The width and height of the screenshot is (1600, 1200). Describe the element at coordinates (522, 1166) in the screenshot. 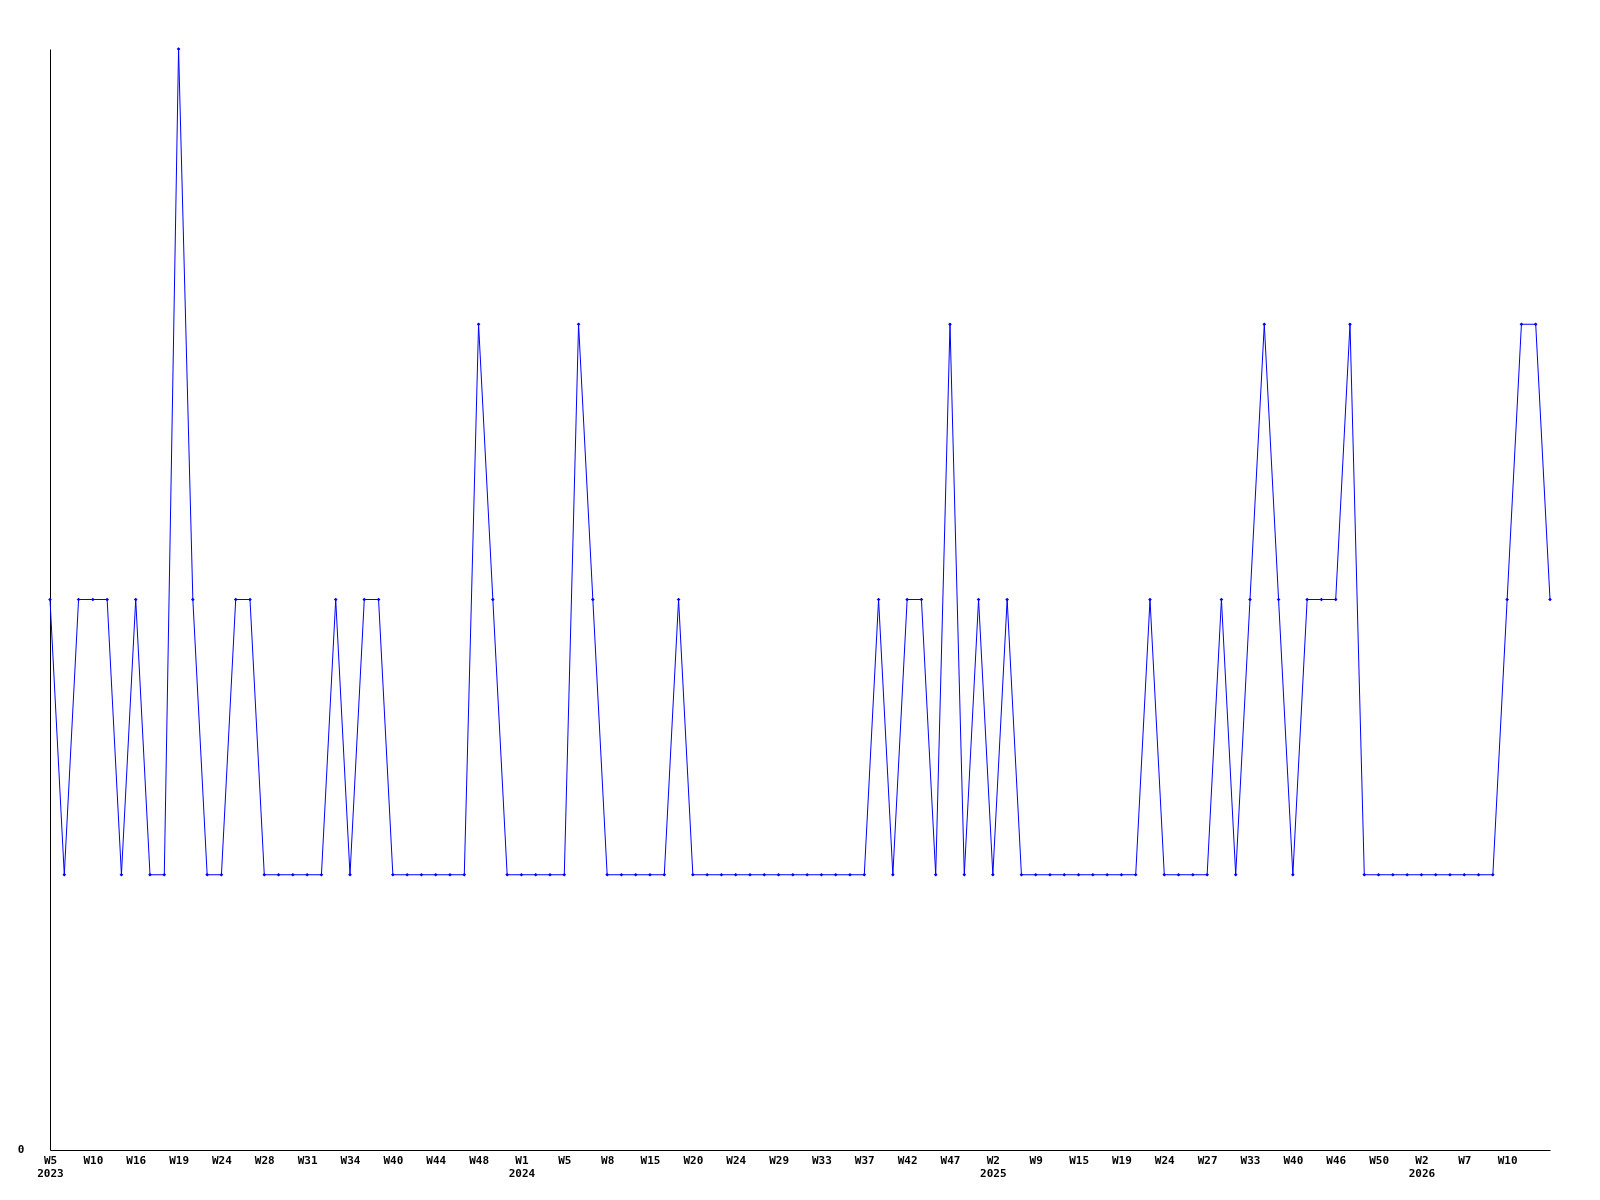

I see `x-tick-label: W1 2024` at that location.